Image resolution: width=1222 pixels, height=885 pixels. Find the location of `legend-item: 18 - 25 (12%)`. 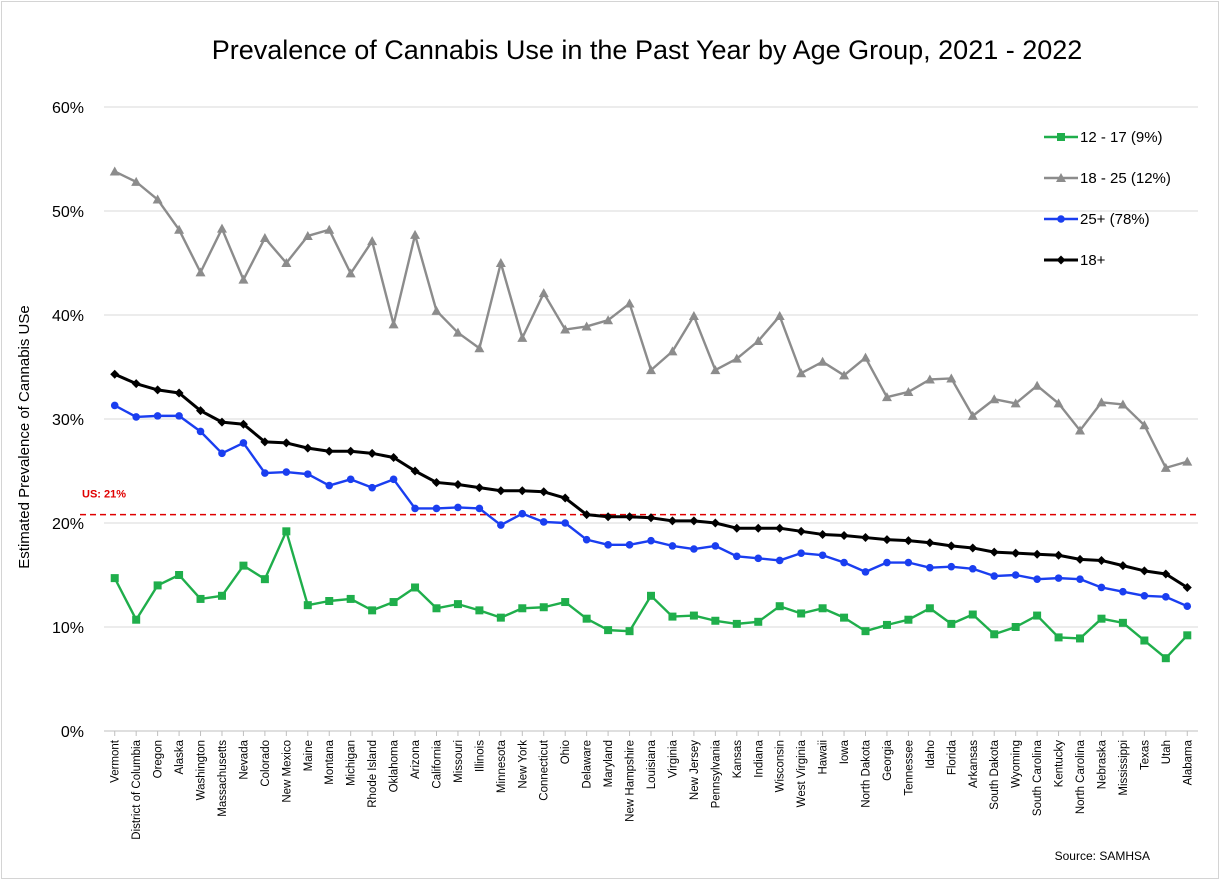

legend-item: 18 - 25 (12%) is located at coordinates (1107, 178).